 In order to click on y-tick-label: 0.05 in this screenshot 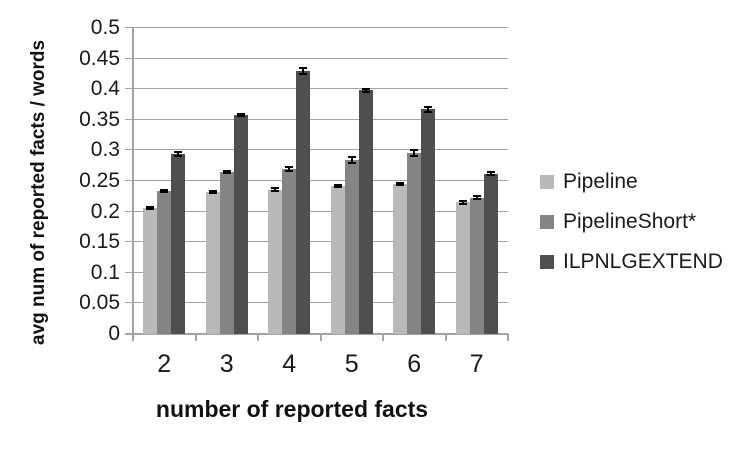, I will do `click(99, 303)`.